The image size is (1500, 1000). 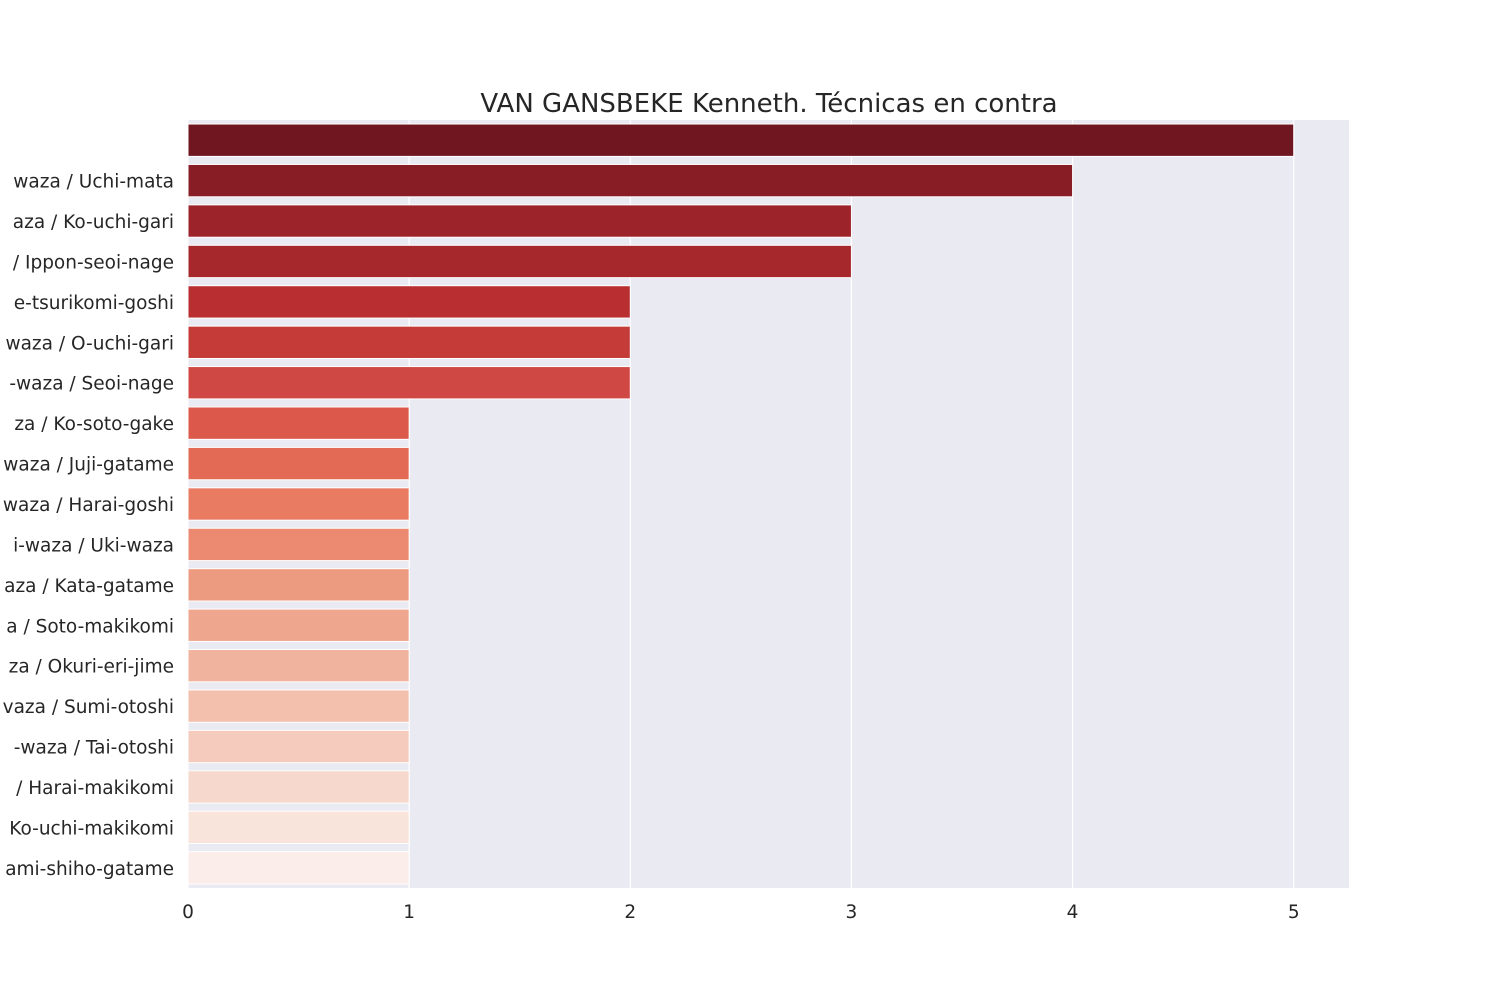 I want to click on x-tick-label: 1, so click(x=409, y=912).